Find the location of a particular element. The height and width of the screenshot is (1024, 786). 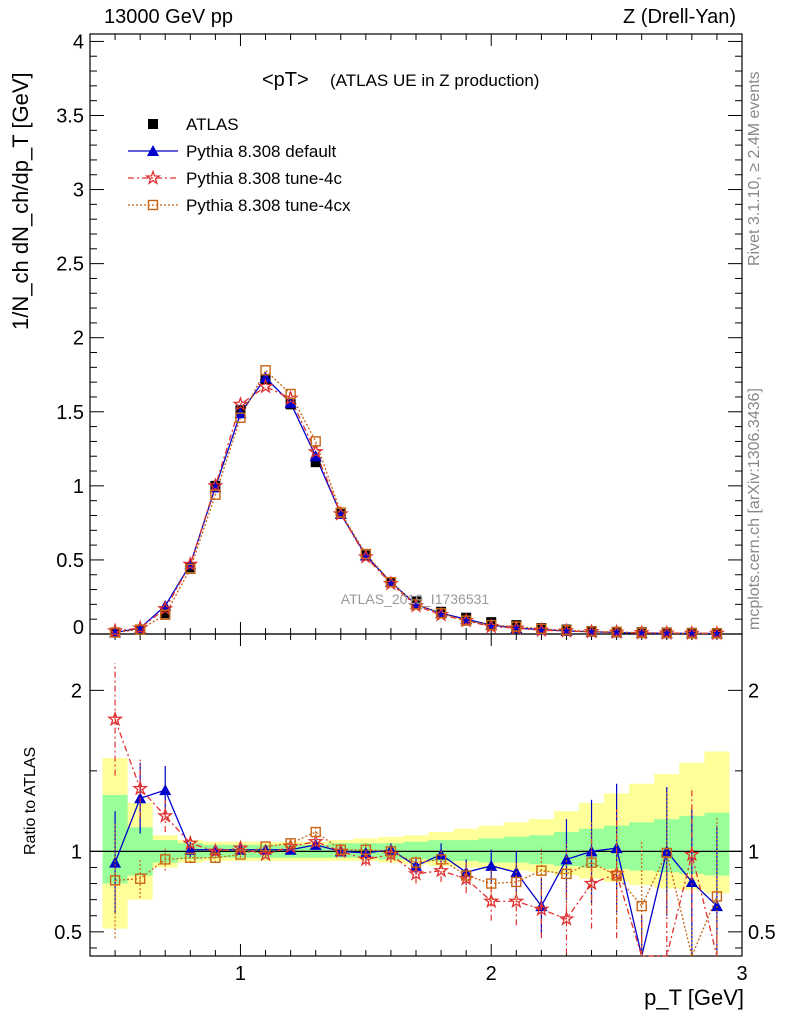

legend-marker-data is located at coordinates (153, 124).